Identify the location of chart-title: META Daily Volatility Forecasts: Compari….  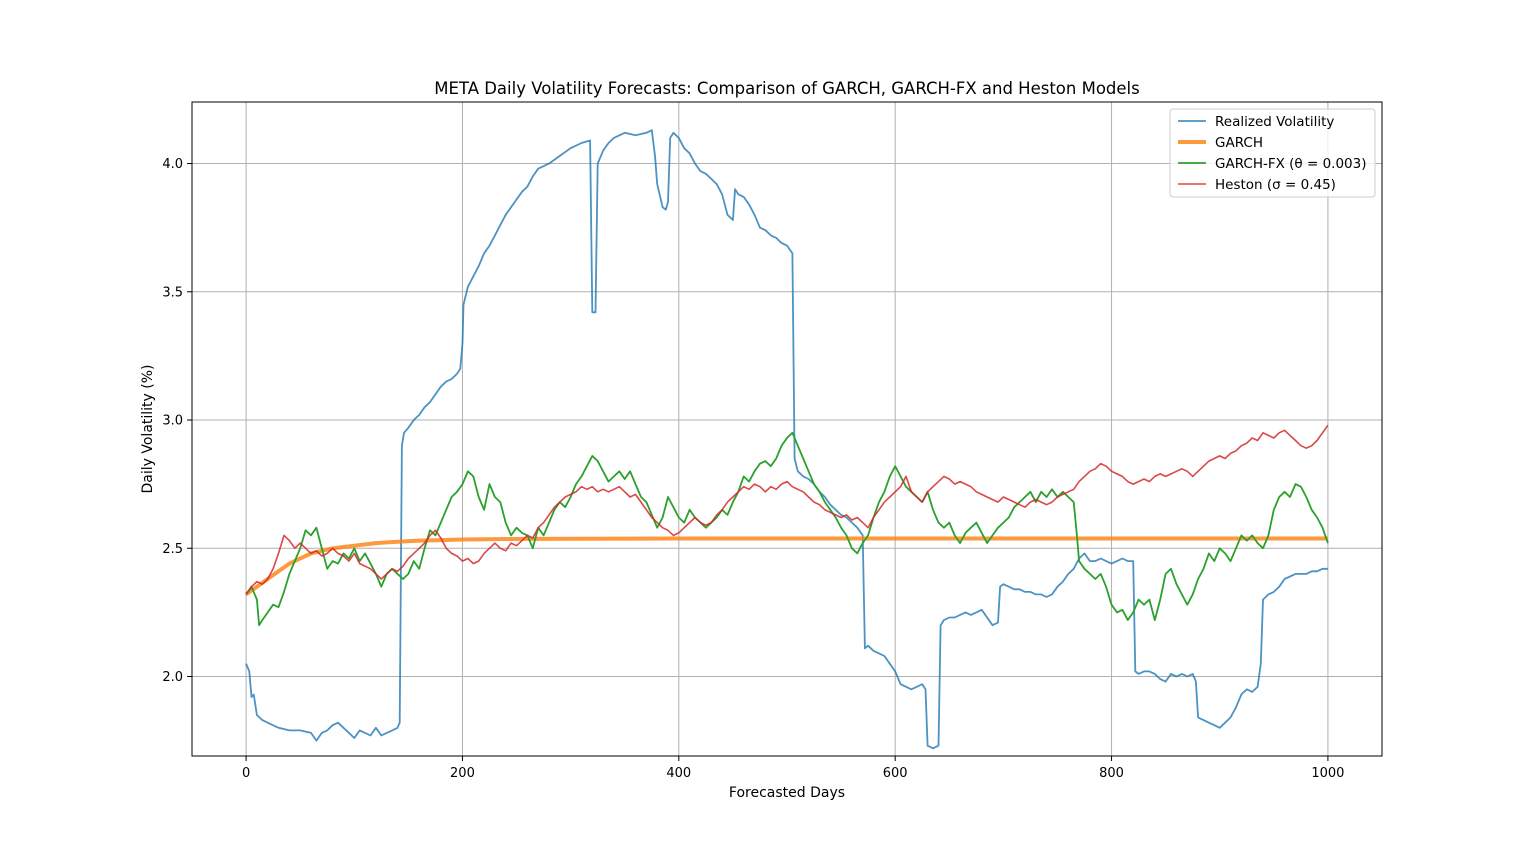
(787, 88).